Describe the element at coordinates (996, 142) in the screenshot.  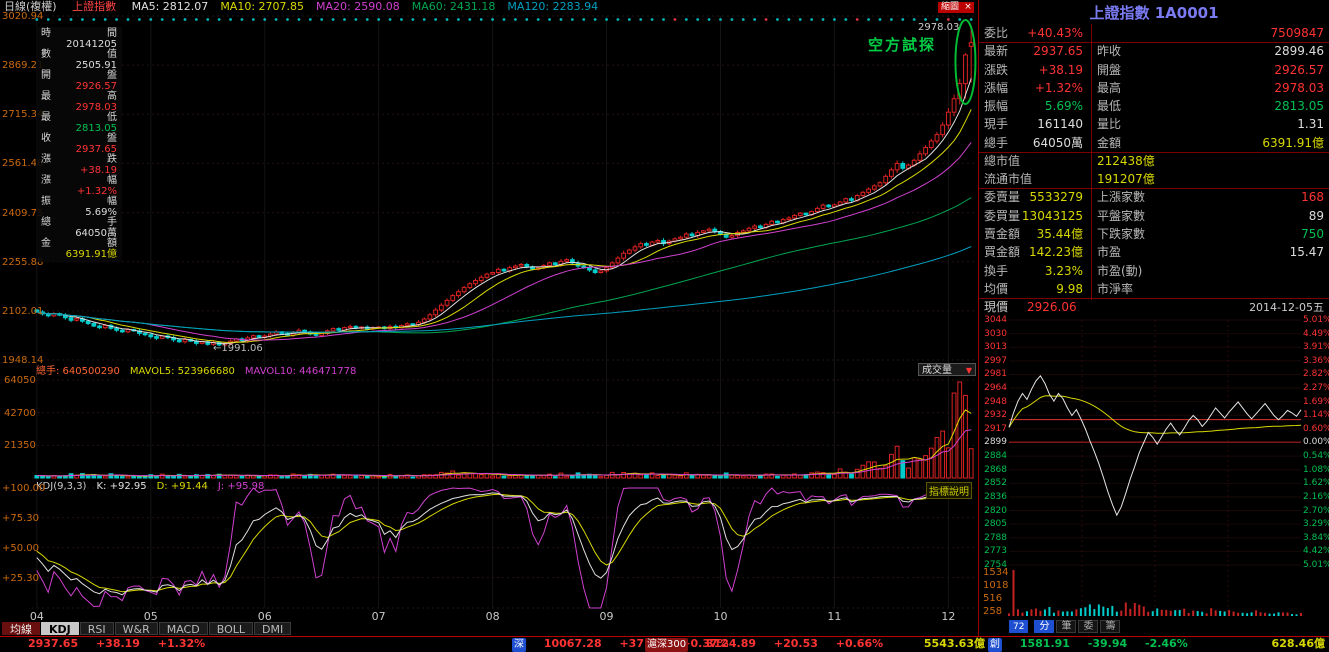
I see `quote-label: 總手` at that location.